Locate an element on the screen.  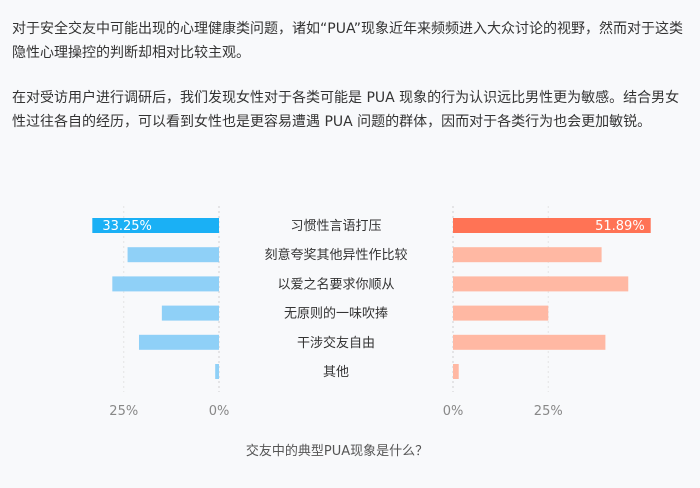
category-label: 无原则的一味吹捧 is located at coordinates (336, 314).